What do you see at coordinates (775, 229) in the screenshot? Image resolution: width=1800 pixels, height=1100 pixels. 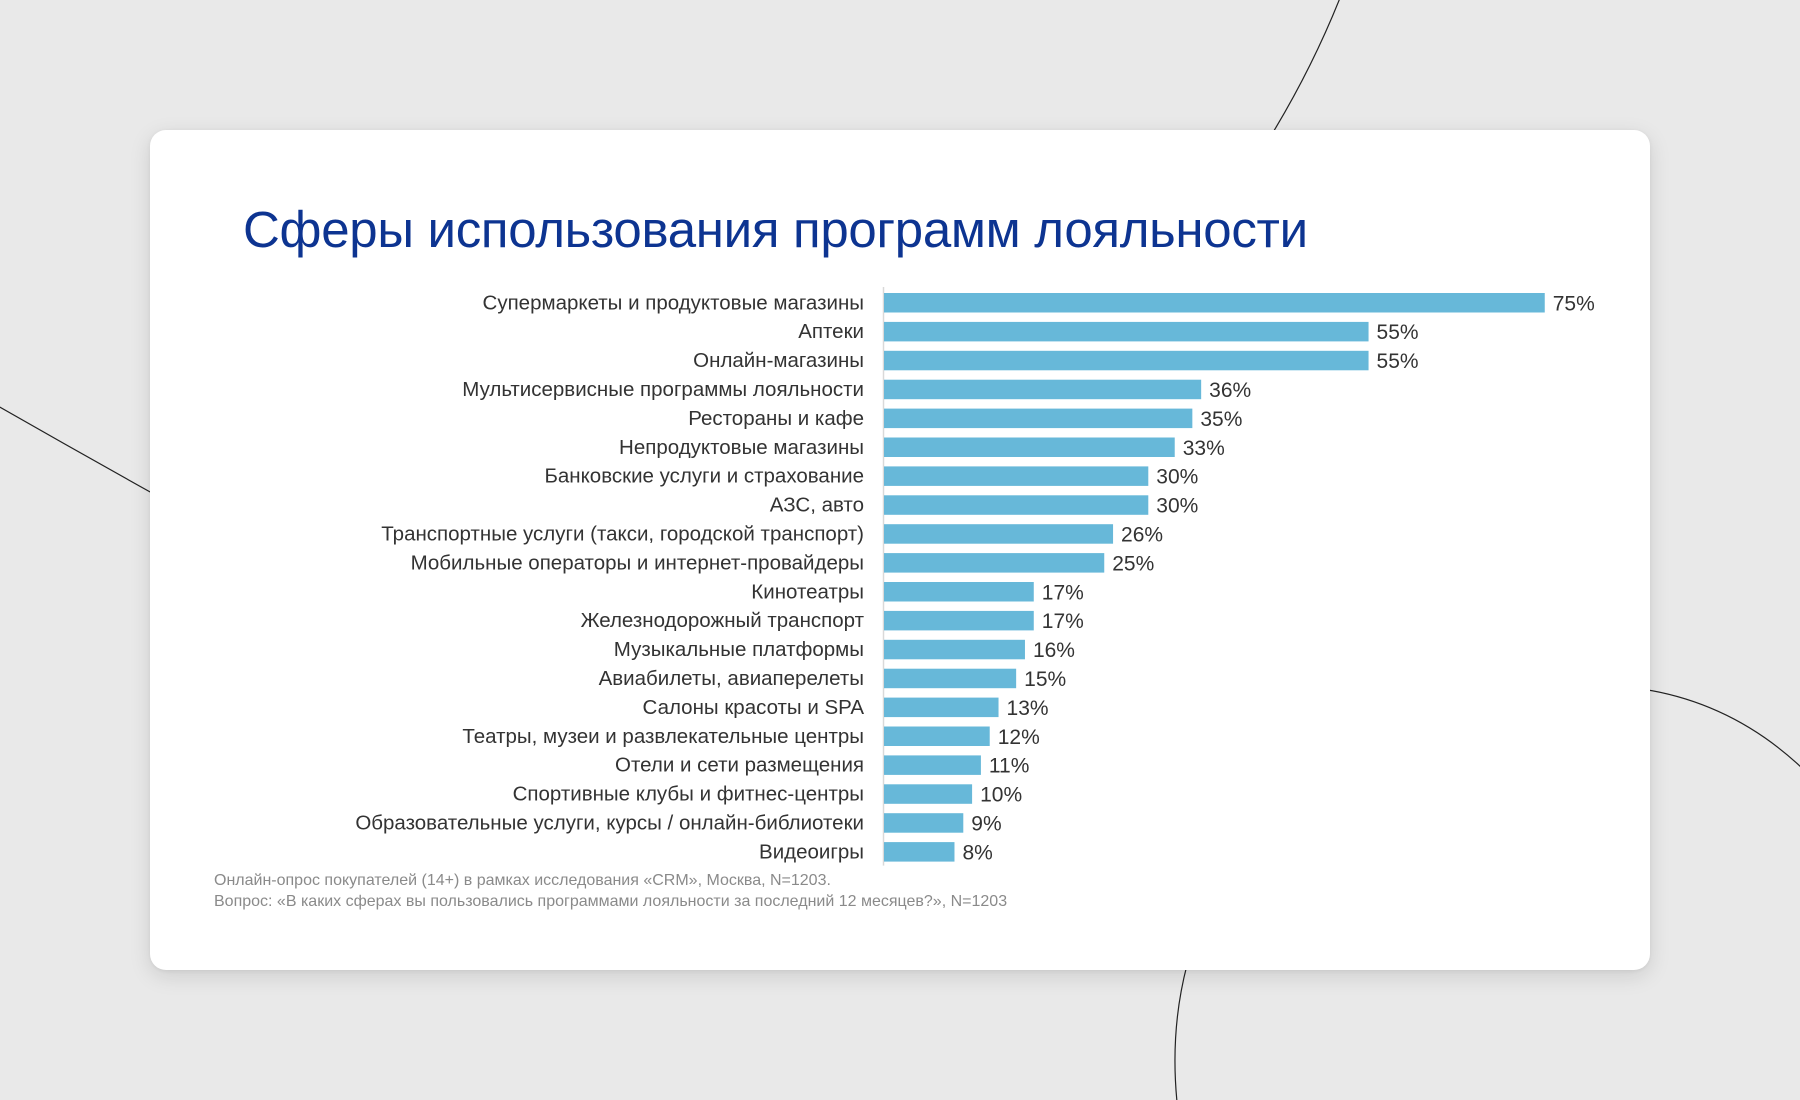 I see `page-title: Сферы использования программ лояльности` at bounding box center [775, 229].